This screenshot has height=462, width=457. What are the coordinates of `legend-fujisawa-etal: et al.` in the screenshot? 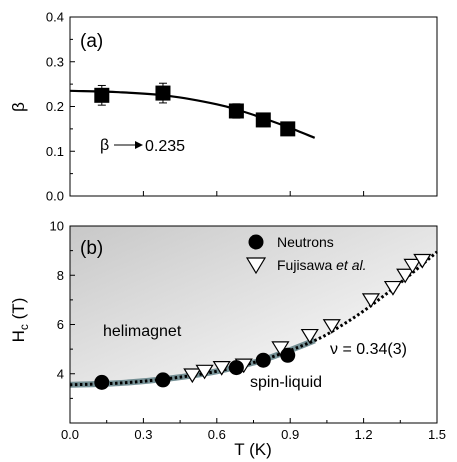 It's located at (351, 265).